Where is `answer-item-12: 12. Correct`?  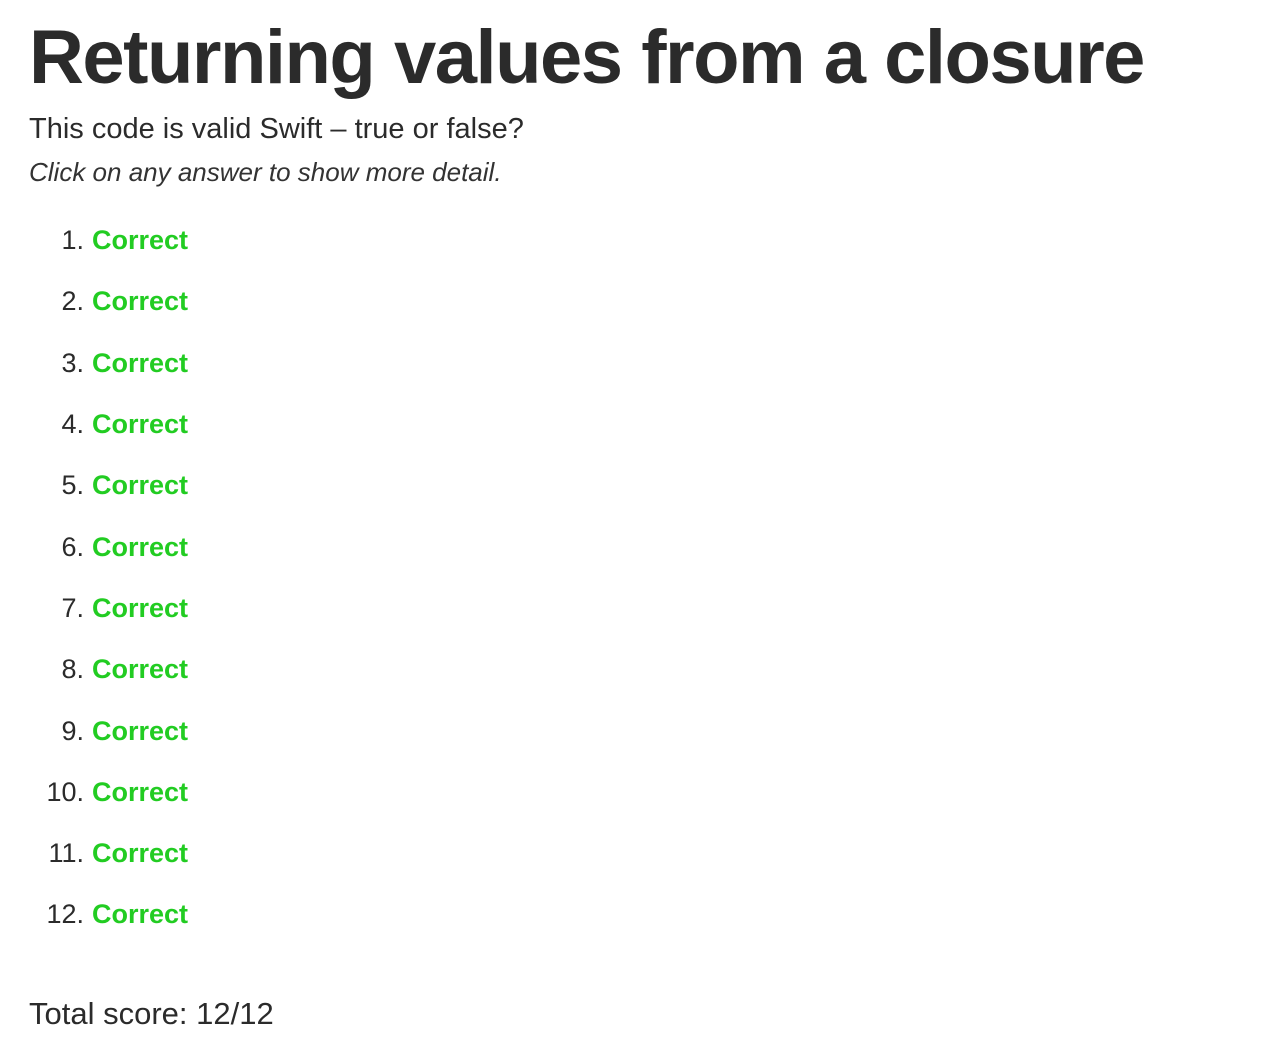 answer-item-12: 12. Correct is located at coordinates (654, 914).